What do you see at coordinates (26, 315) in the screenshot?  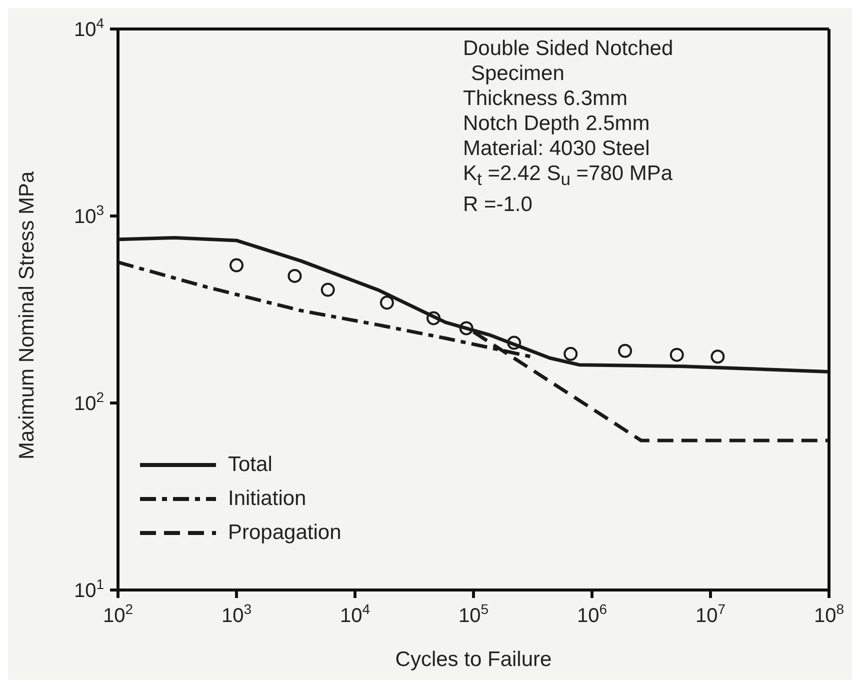 I see `y-axis-title: Maximum Nominal Stress MPa` at bounding box center [26, 315].